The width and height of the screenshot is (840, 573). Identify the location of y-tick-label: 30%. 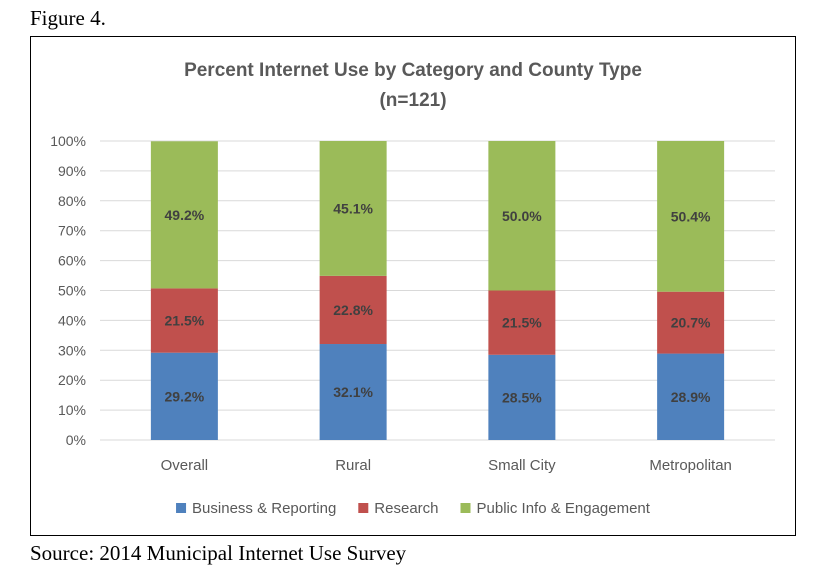
(72, 350).